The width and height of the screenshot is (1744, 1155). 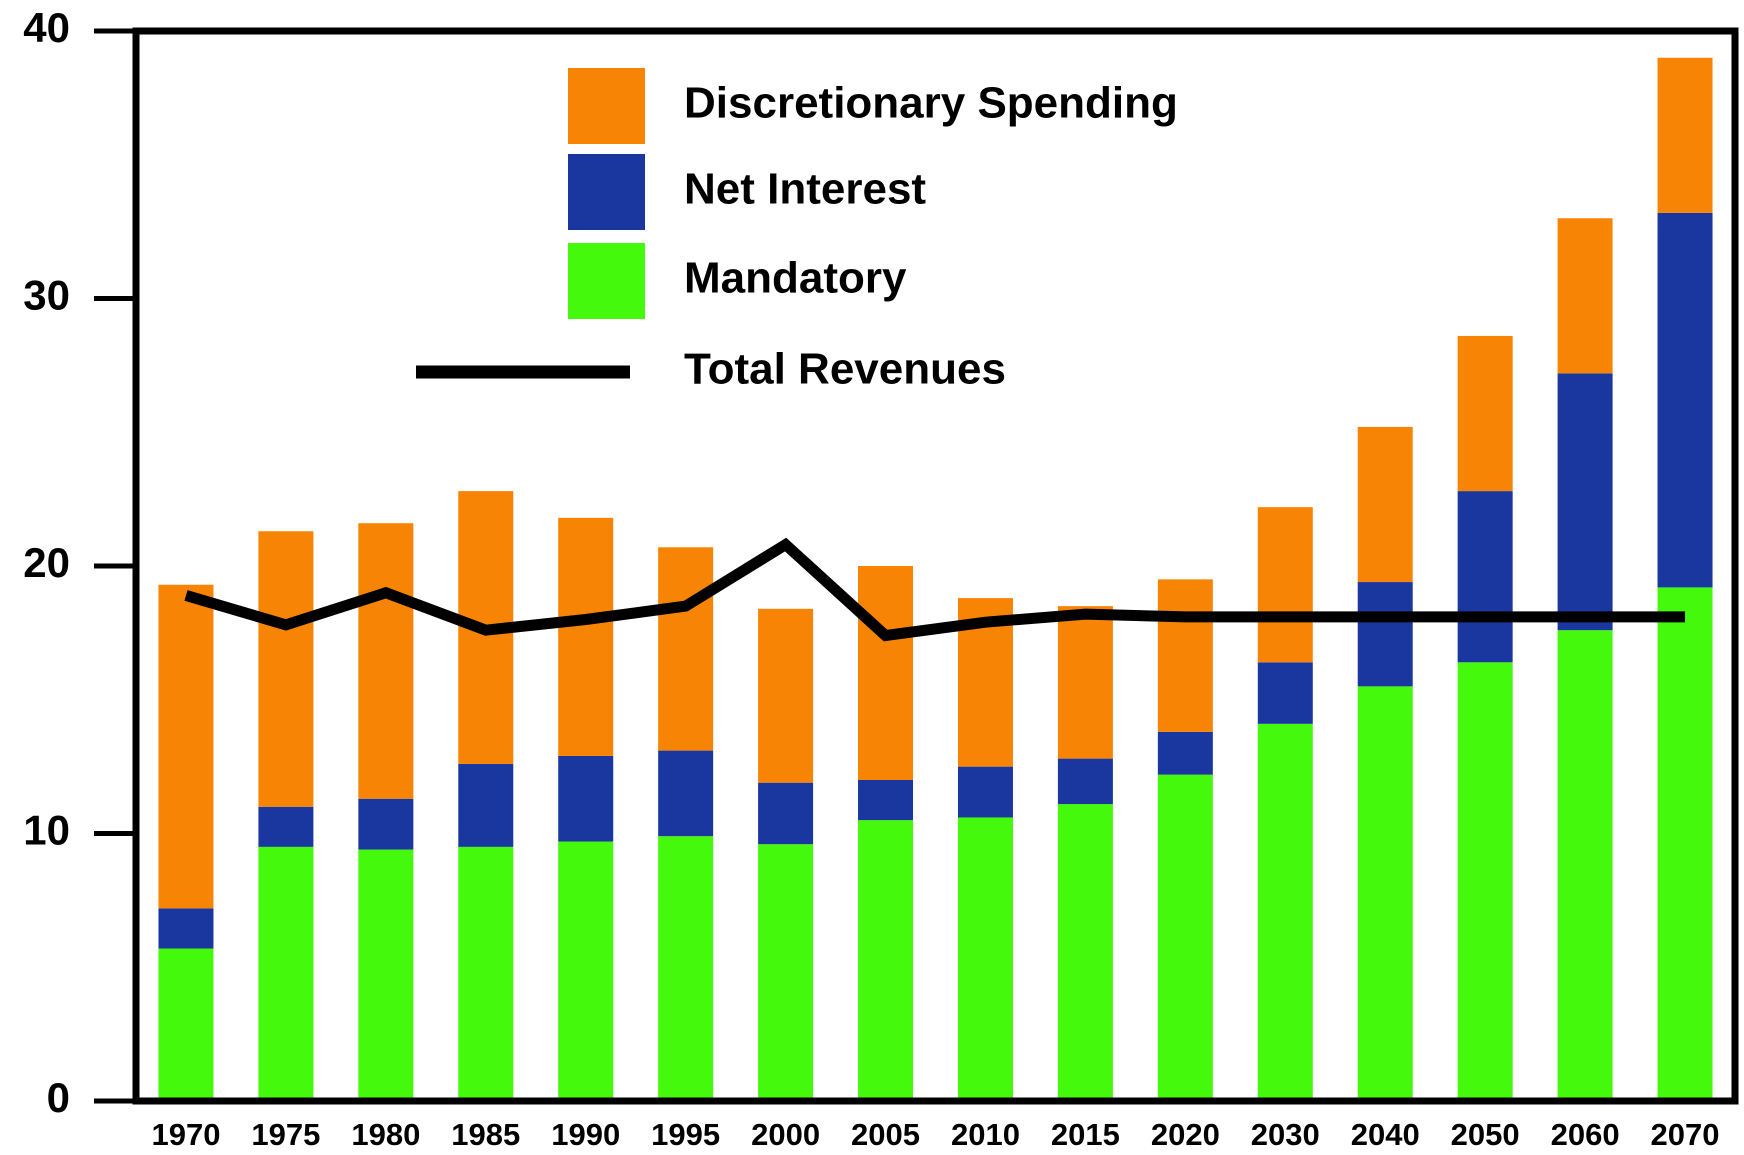 I want to click on legend-label: Discretionary Spending, so click(x=931, y=103).